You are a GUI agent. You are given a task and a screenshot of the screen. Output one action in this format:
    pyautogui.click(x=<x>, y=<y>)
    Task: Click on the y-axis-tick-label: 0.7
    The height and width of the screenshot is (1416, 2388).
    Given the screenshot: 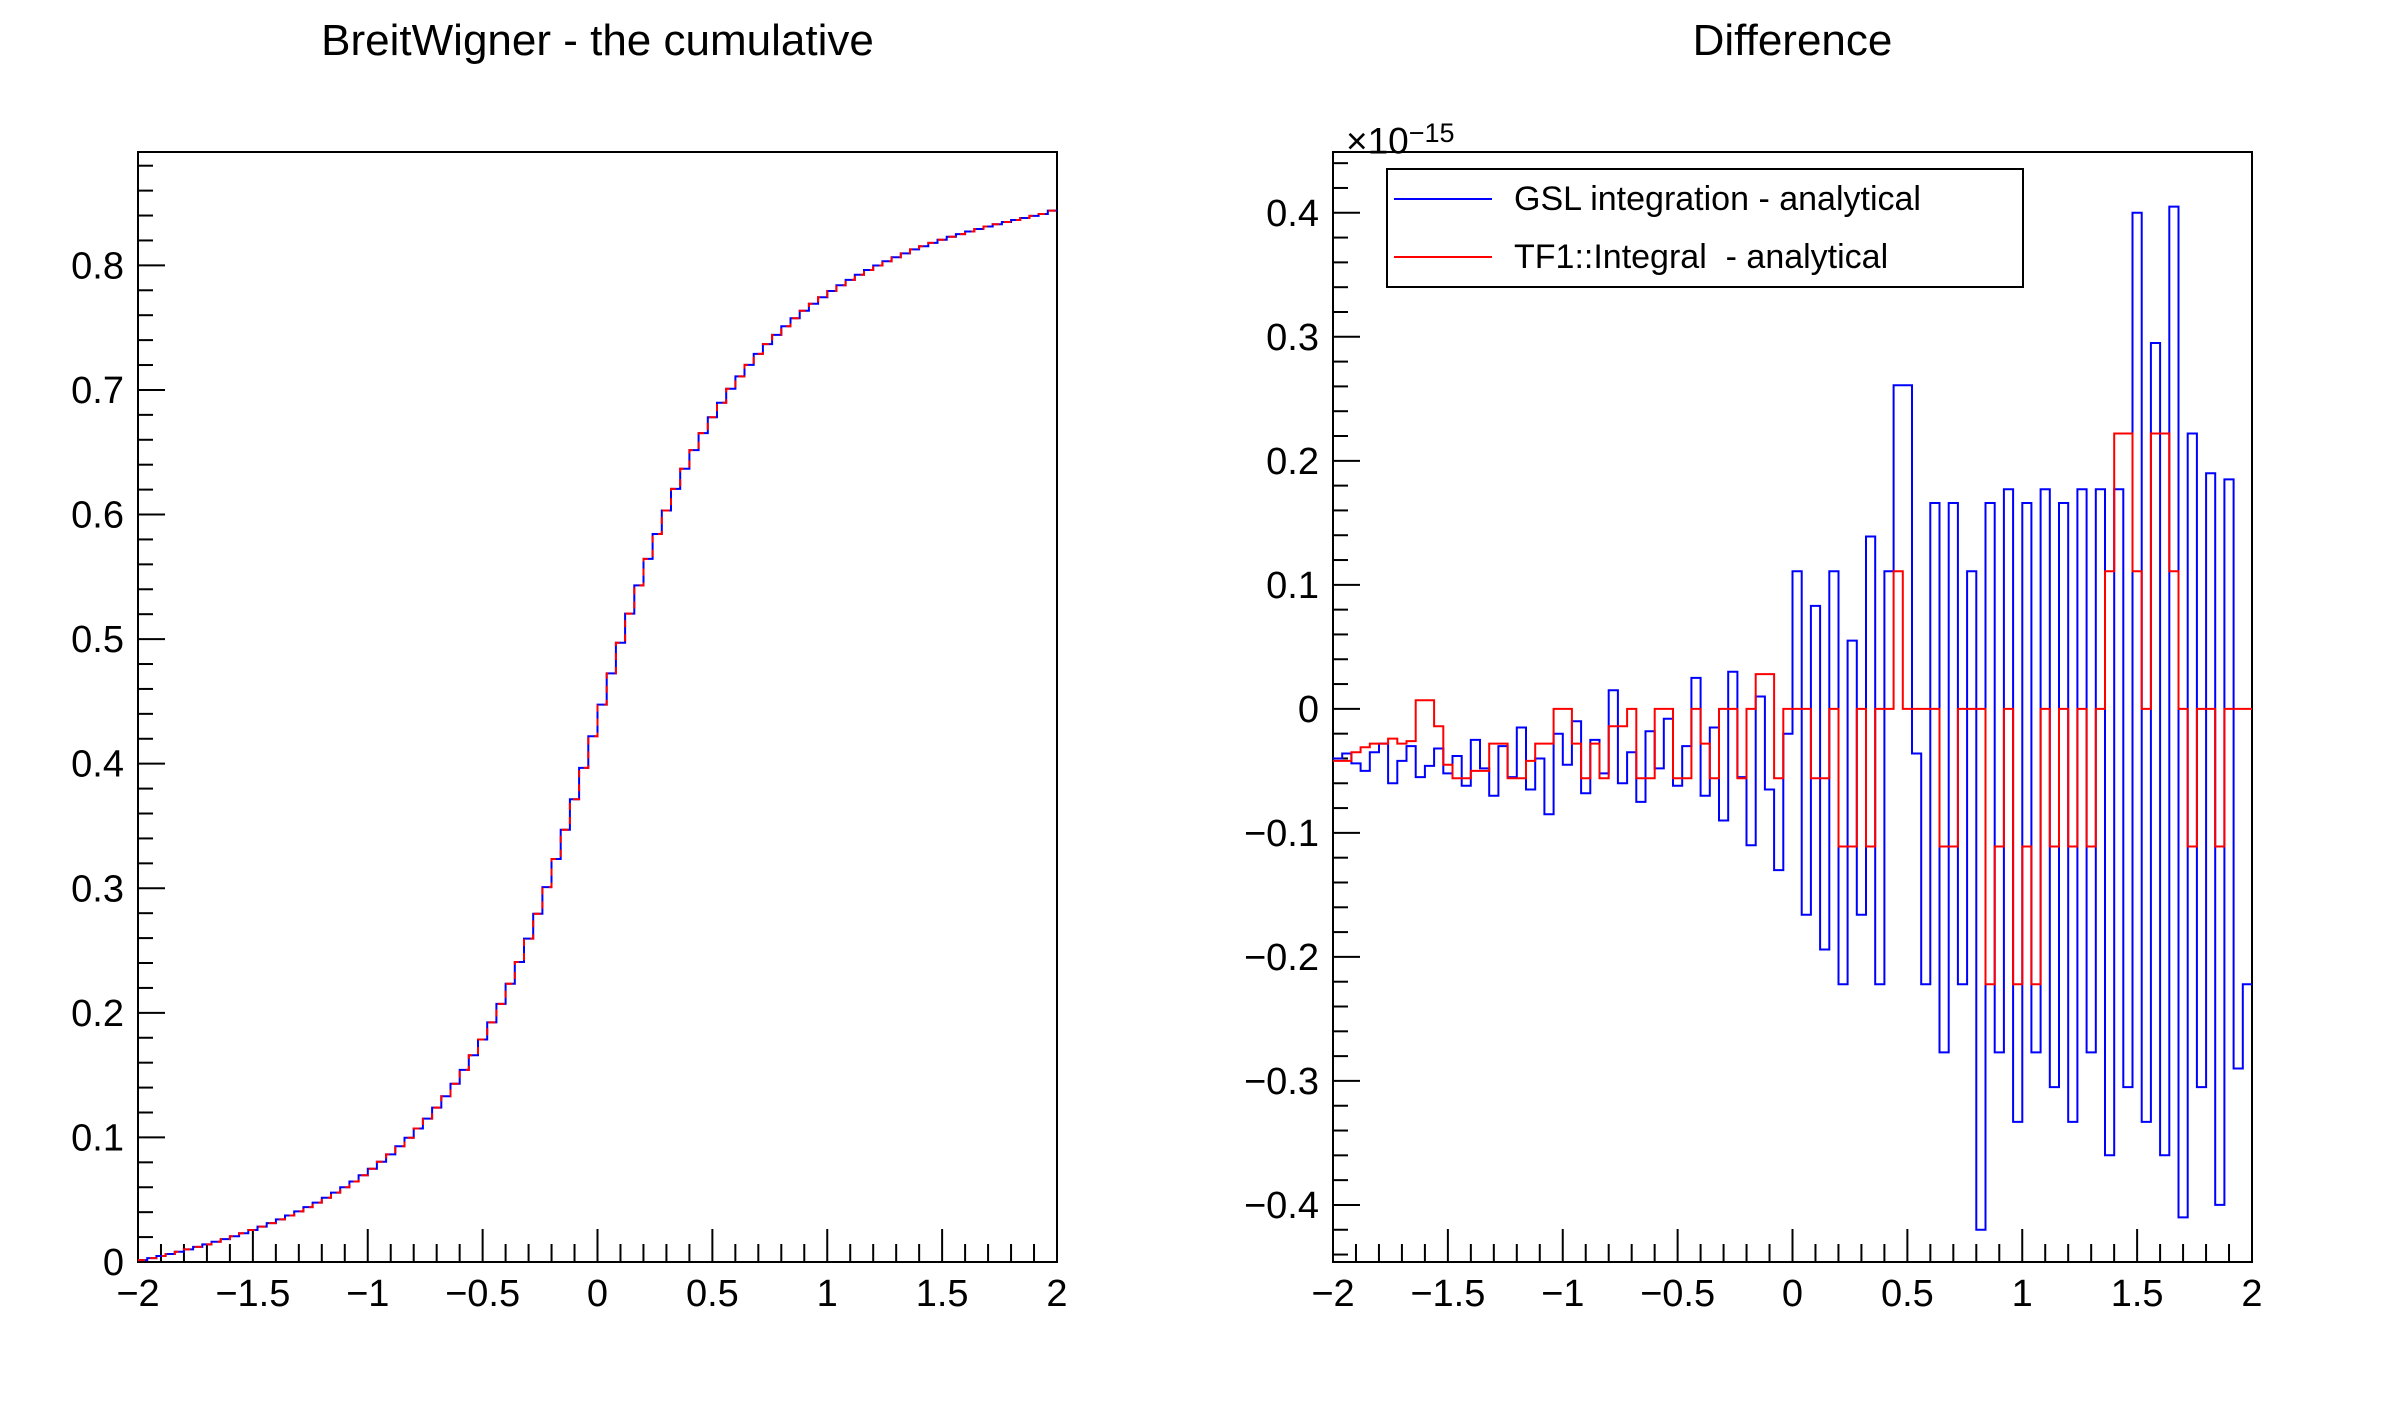 What is the action you would take?
    pyautogui.click(x=97, y=391)
    